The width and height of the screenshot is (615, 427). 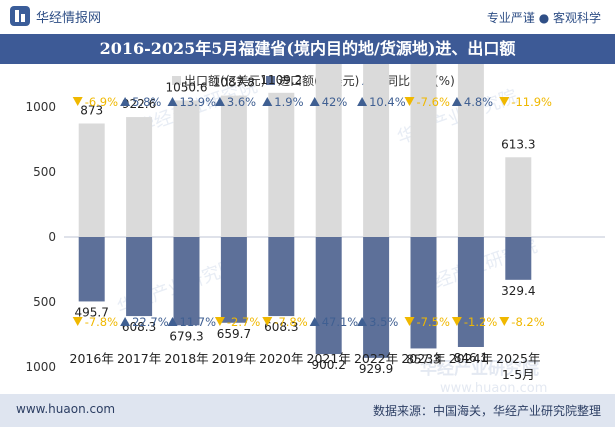 I want to click on x-tick-label: 2023年, so click(x=423, y=358).